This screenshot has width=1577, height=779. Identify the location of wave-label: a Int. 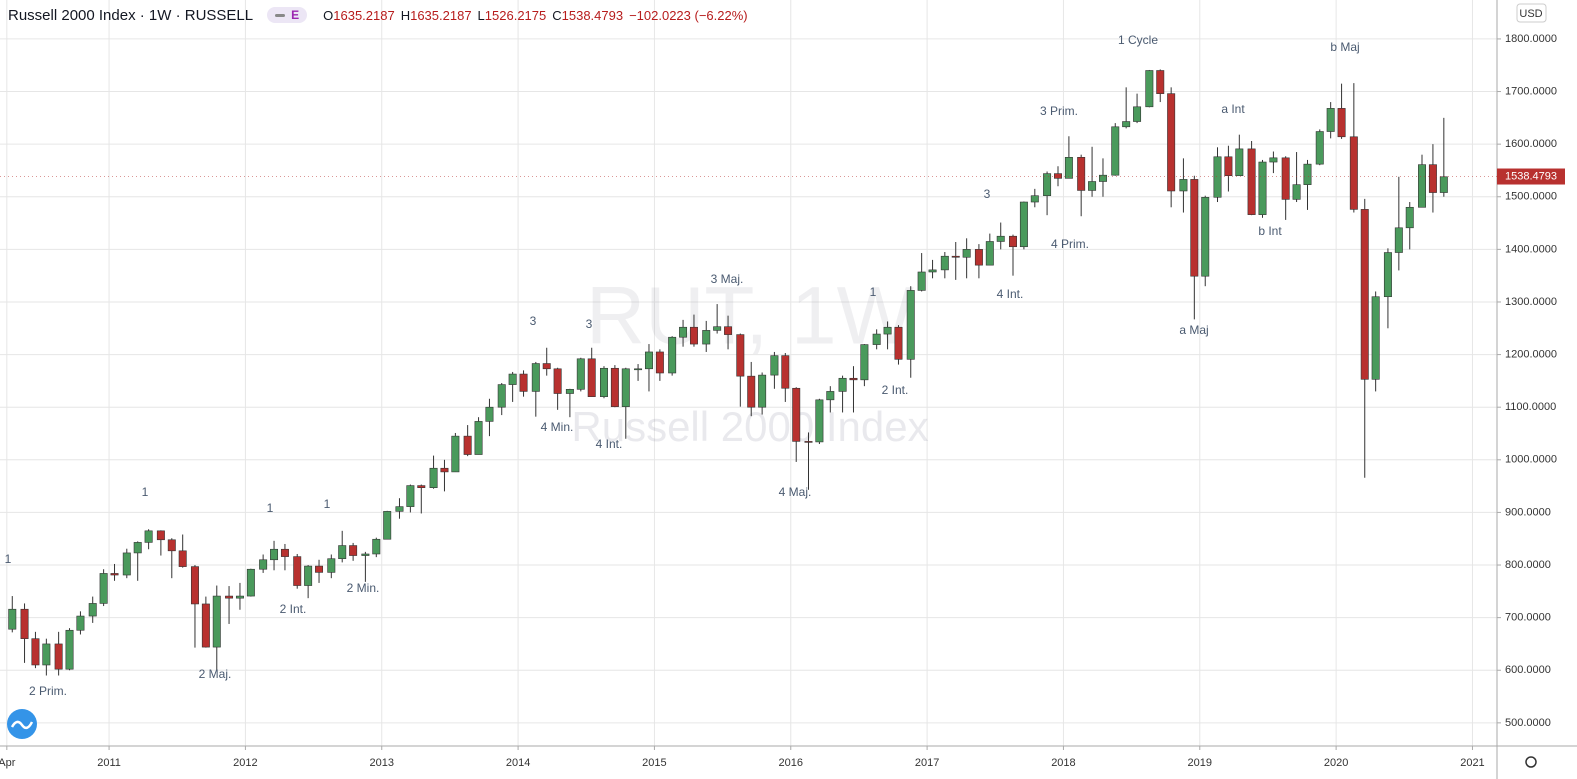
(1233, 109).